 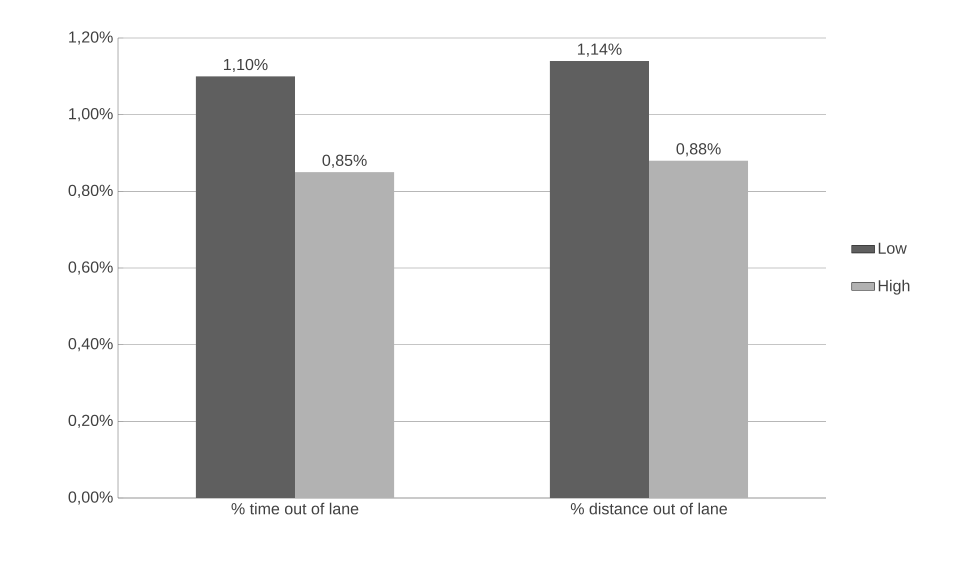 I want to click on y-tick-label: 0,00%, so click(x=90, y=498).